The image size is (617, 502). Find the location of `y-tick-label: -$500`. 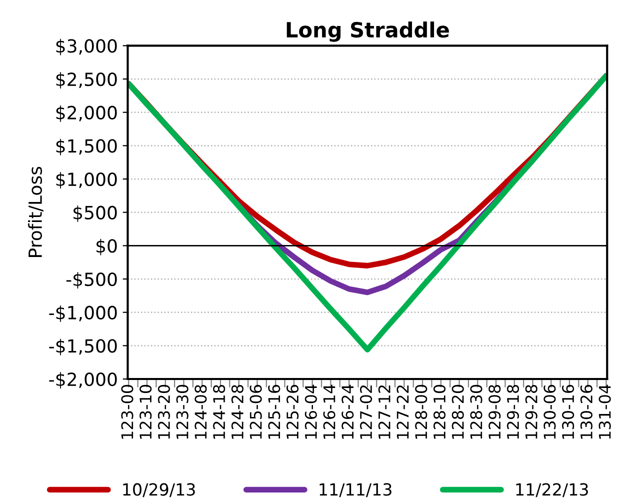

y-tick-label: -$500 is located at coordinates (91, 280).